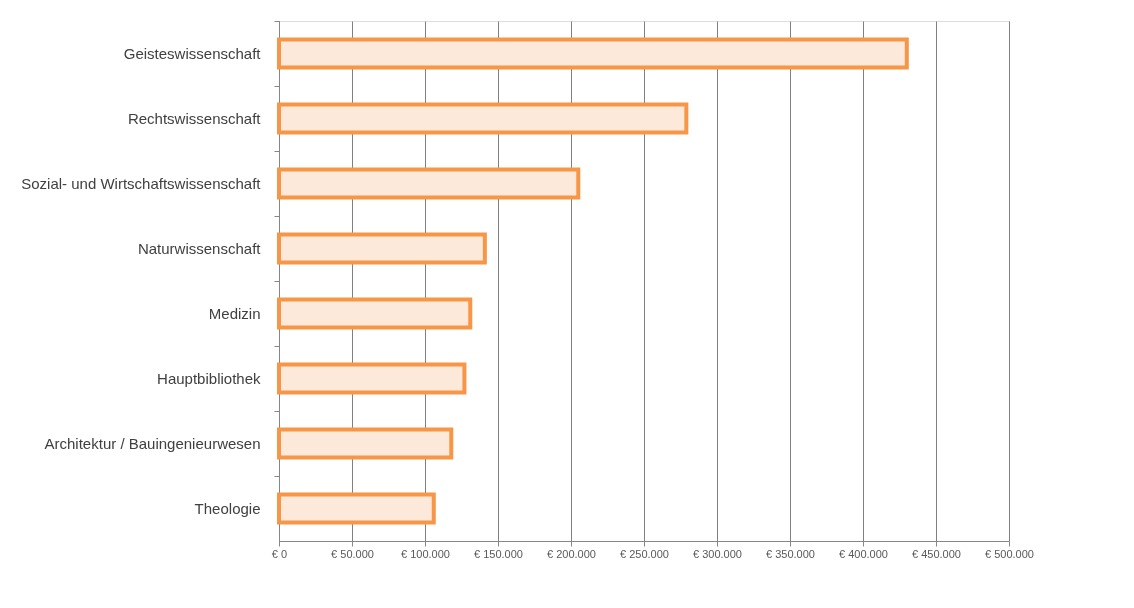 The height and width of the screenshot is (608, 1134). What do you see at coordinates (1009, 553) in the screenshot?
I see `x-tick-label: € 500.000` at bounding box center [1009, 553].